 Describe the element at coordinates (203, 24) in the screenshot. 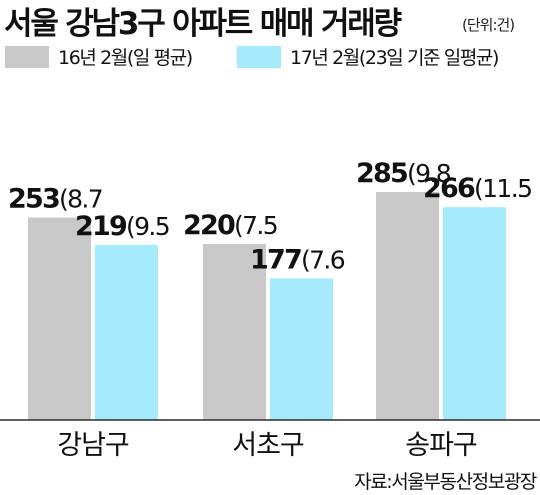

I see `chart-title: 서울 강남3구 아파트 매매 거래량` at that location.